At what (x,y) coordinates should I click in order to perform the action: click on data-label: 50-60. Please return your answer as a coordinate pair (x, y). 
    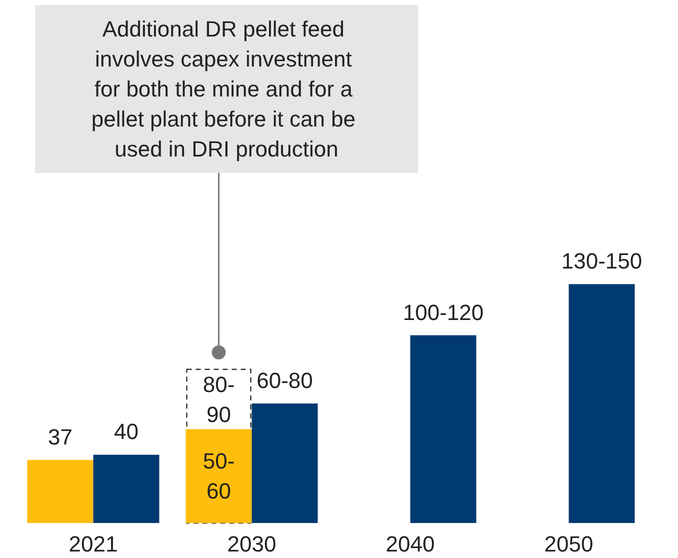
    Looking at the image, I should click on (218, 476).